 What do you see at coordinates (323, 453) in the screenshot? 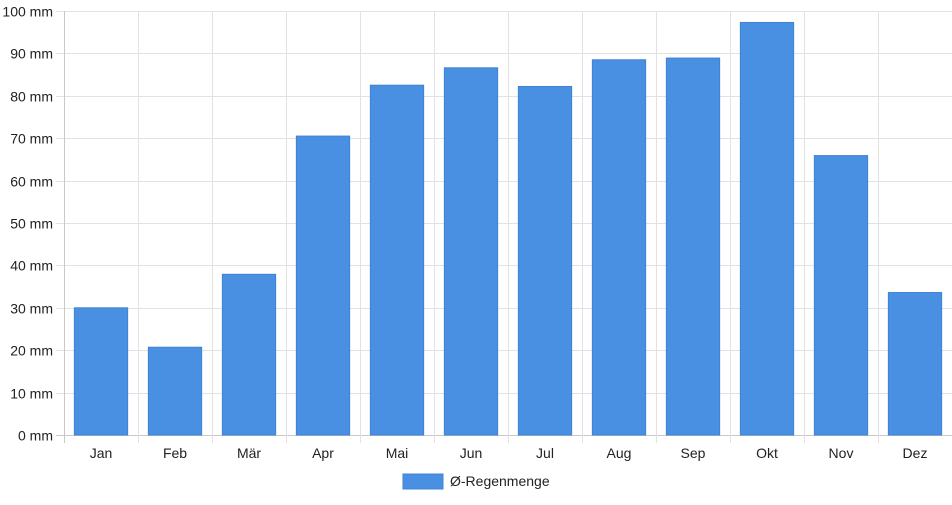
I see `x-tick-label: Apr` at bounding box center [323, 453].